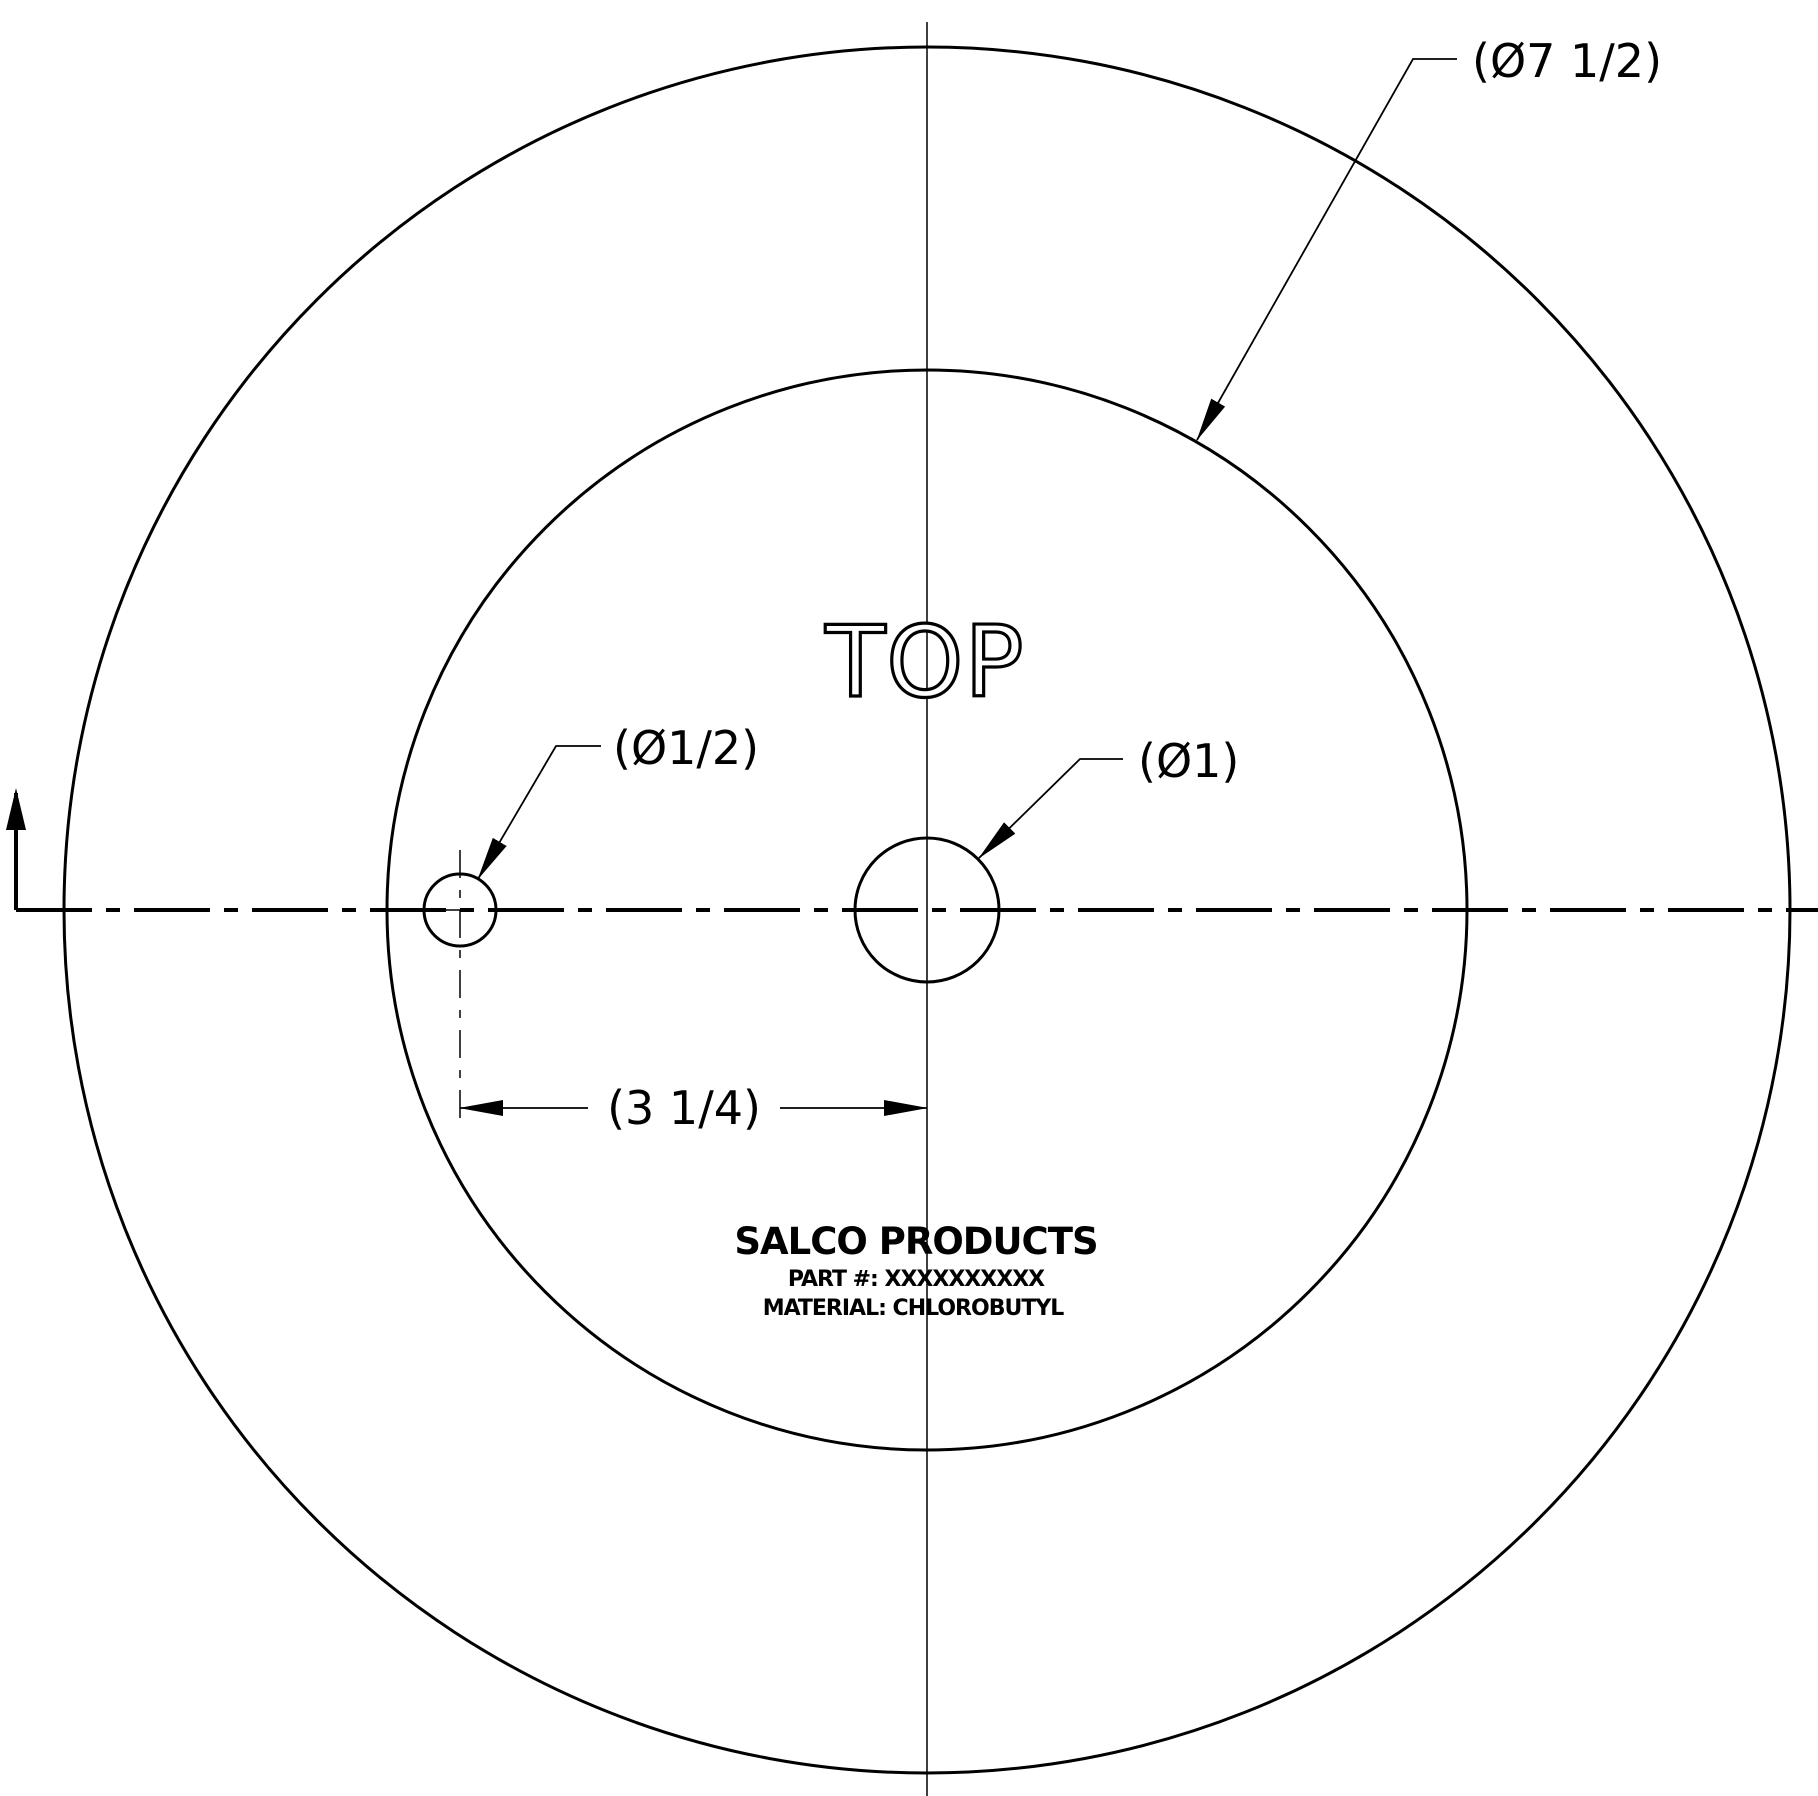  What do you see at coordinates (618, 800) in the screenshot?
I see `dimension-small-hole: (Ø1/2)` at bounding box center [618, 800].